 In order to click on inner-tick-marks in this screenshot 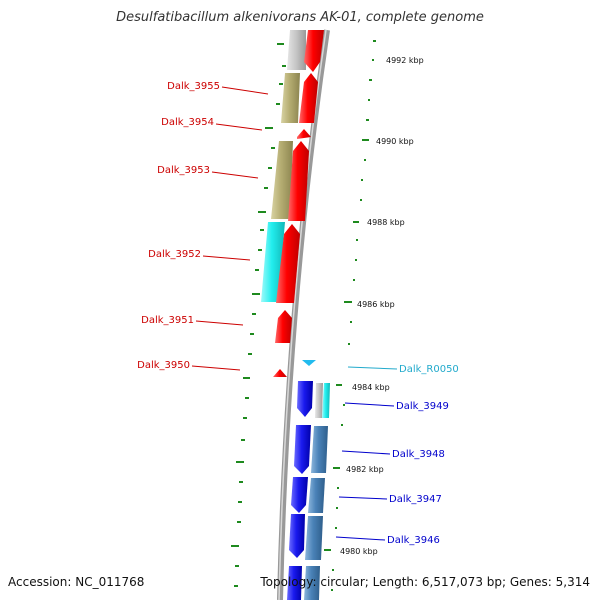, I will do `click(258, 315)`.